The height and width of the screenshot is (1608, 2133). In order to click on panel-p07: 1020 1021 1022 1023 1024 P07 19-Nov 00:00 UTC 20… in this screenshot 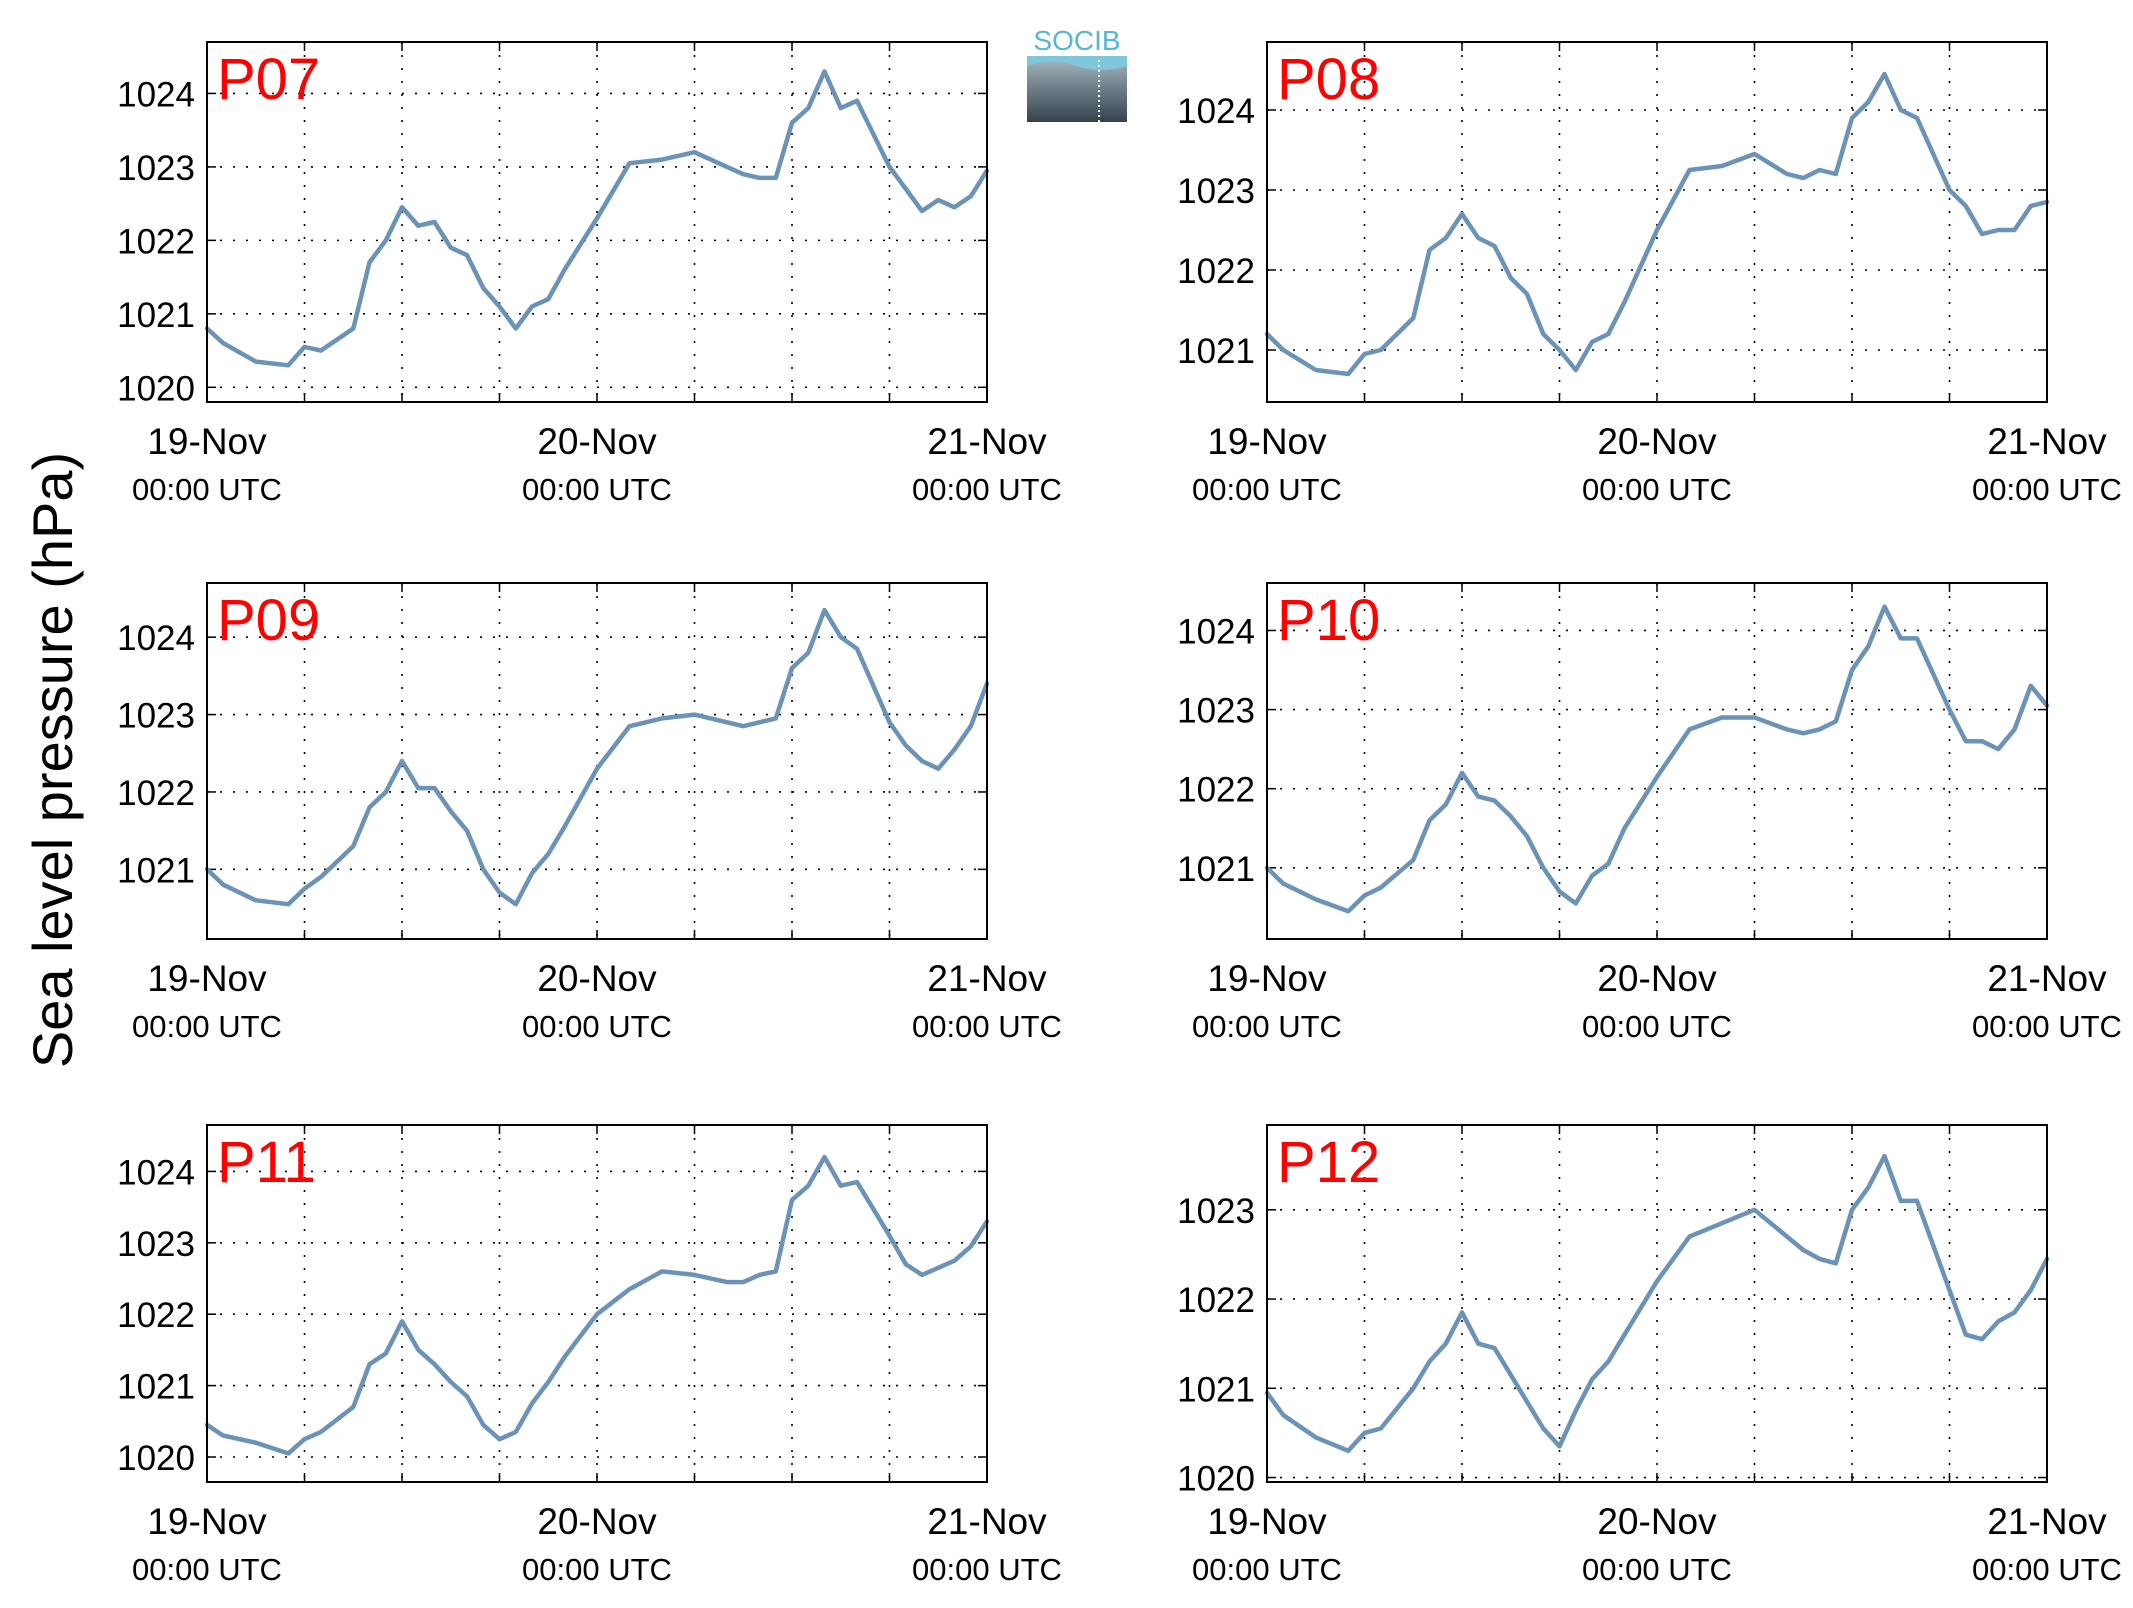, I will do `click(589, 274)`.